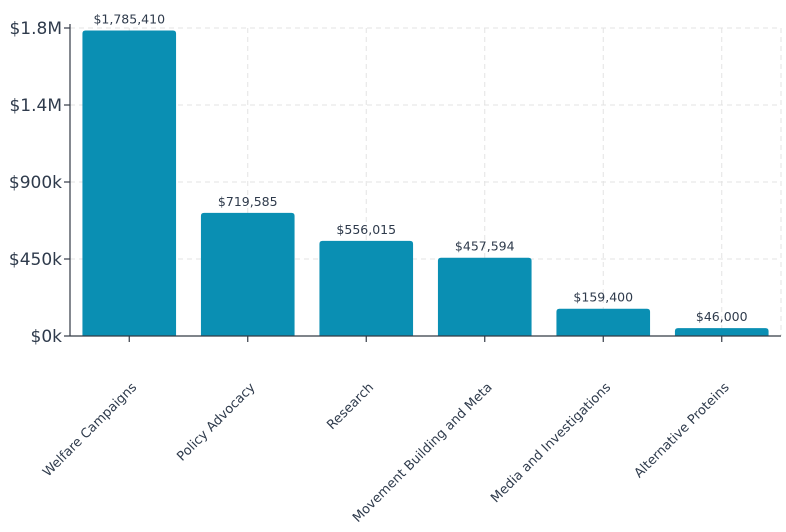  What do you see at coordinates (551, 443) in the screenshot?
I see `x-tick-label: Media and Investigations` at bounding box center [551, 443].